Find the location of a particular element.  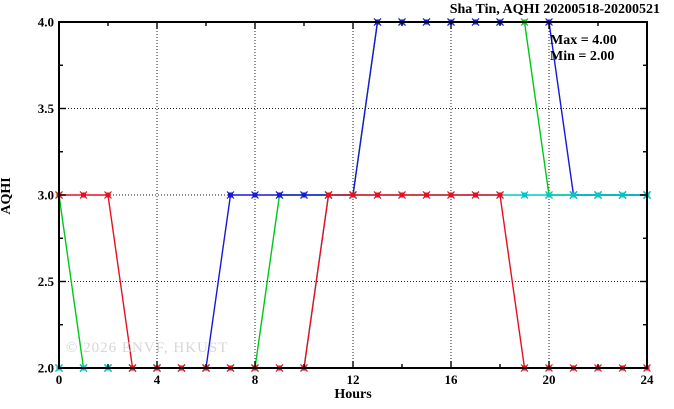

min-value-label: Min = 2.00 is located at coordinates (582, 56).